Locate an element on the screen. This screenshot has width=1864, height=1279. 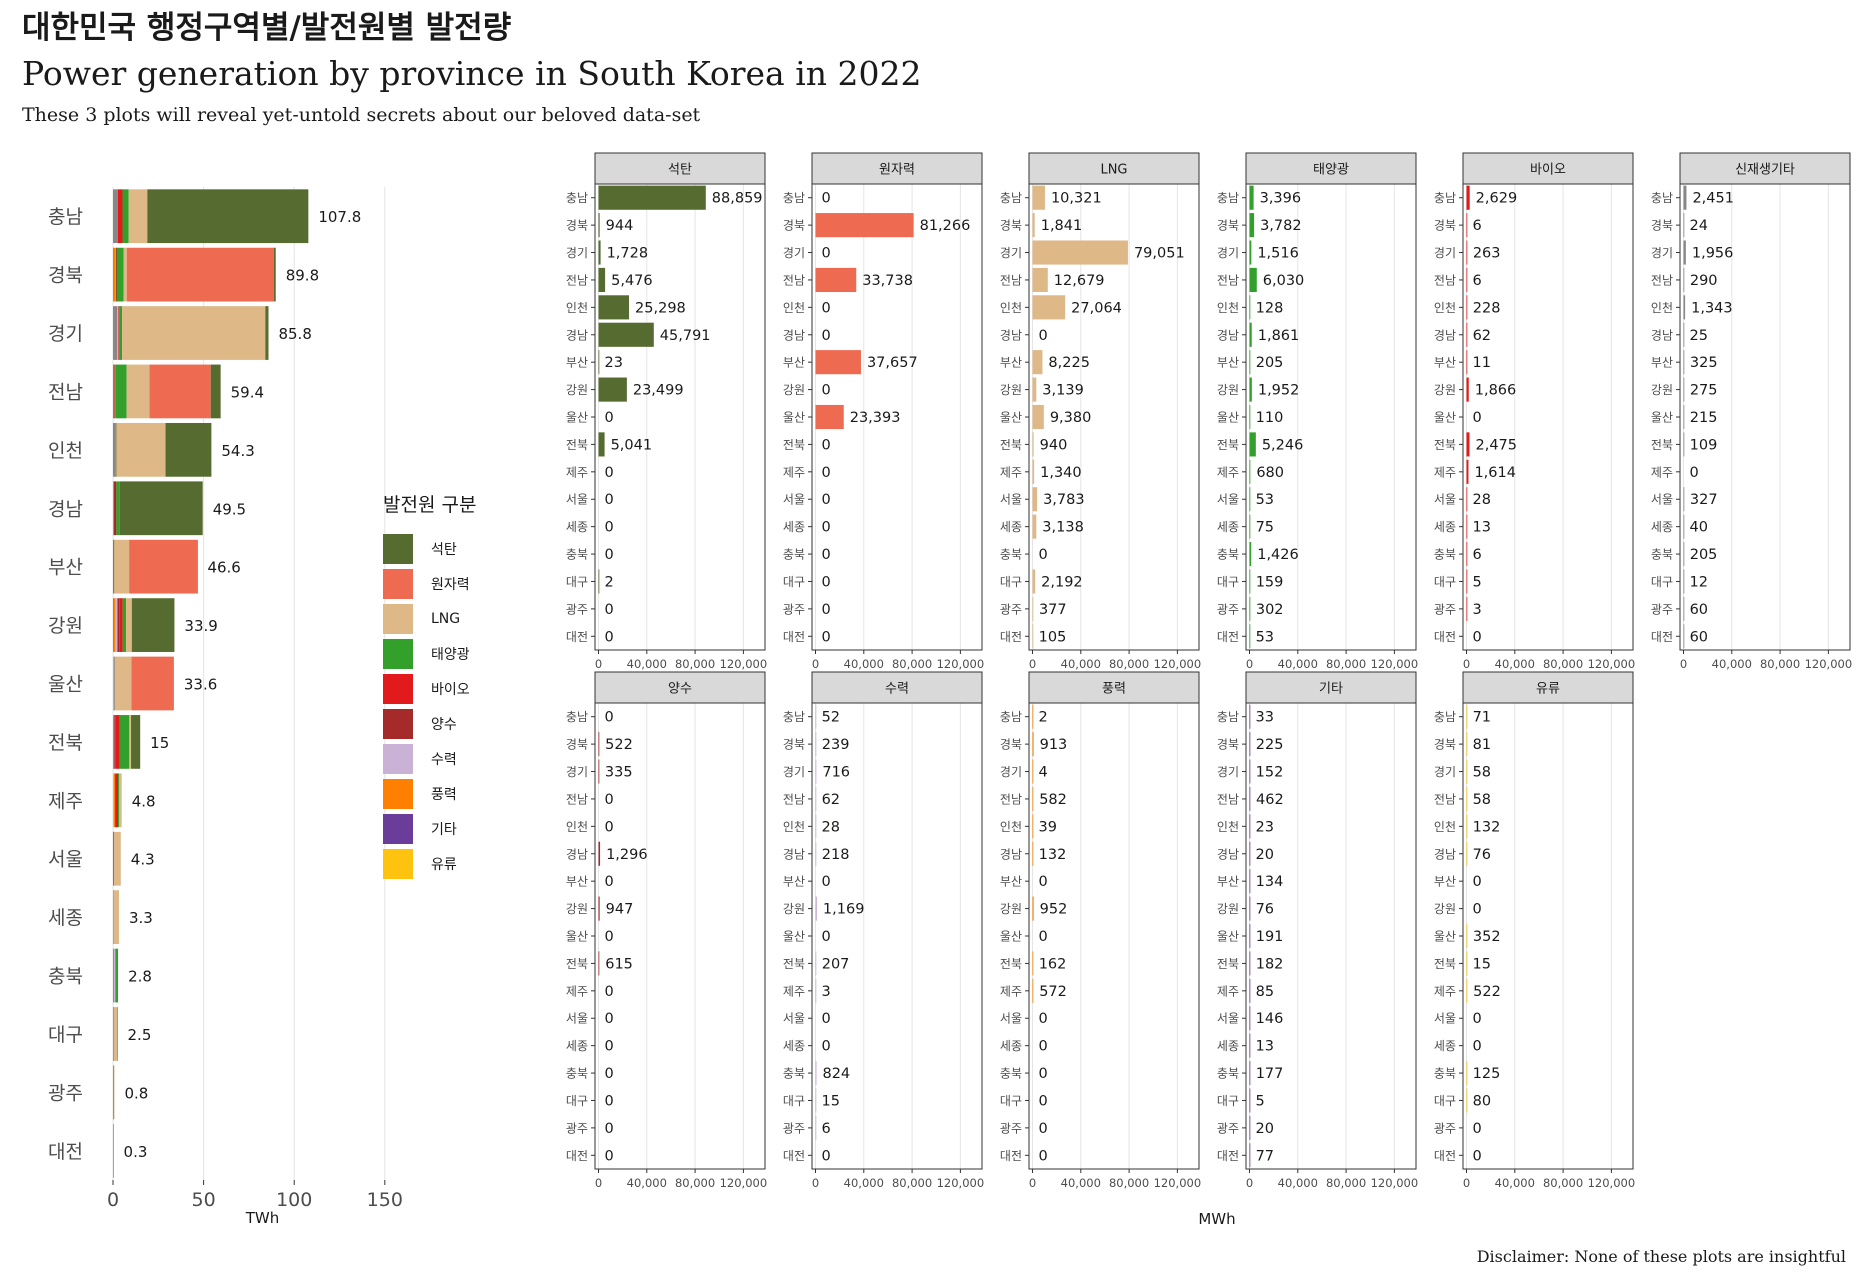
legend-label: 원자력 is located at coordinates (450, 584).